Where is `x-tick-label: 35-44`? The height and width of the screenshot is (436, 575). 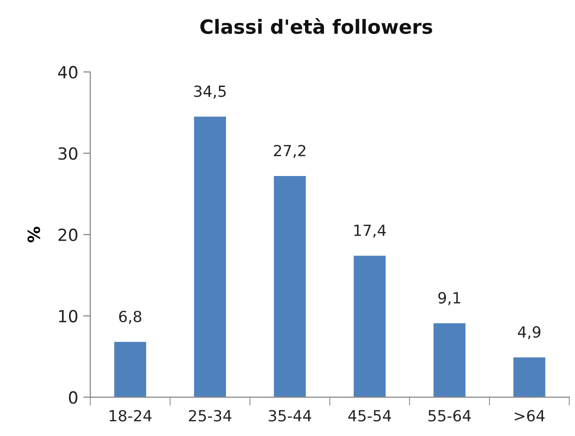 x-tick-label: 35-44 is located at coordinates (290, 416).